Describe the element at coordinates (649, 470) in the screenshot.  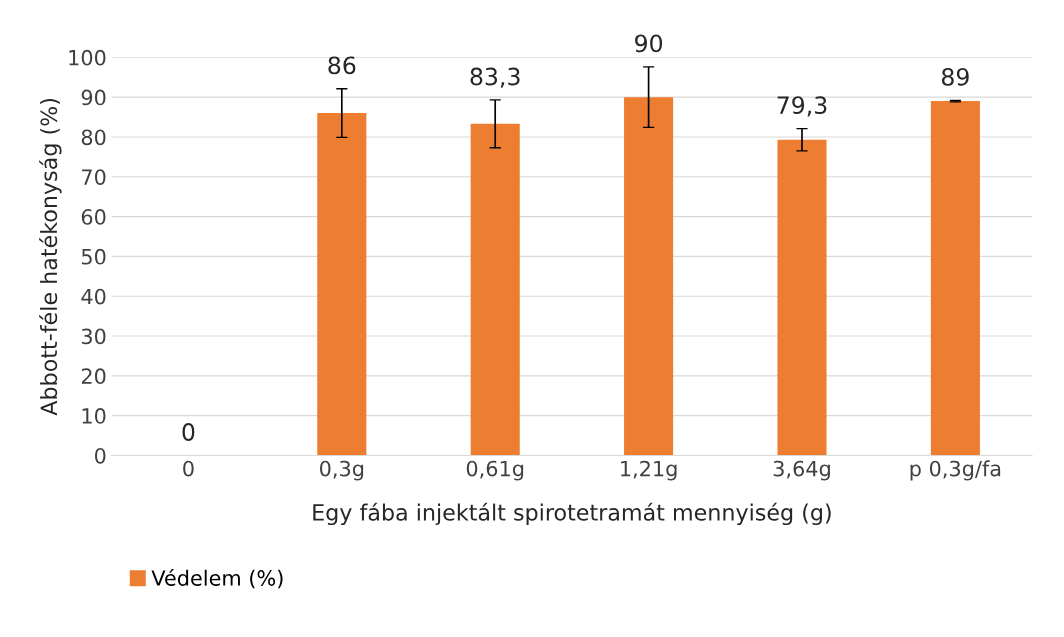
I see `x-tick-label: 1,21g` at that location.